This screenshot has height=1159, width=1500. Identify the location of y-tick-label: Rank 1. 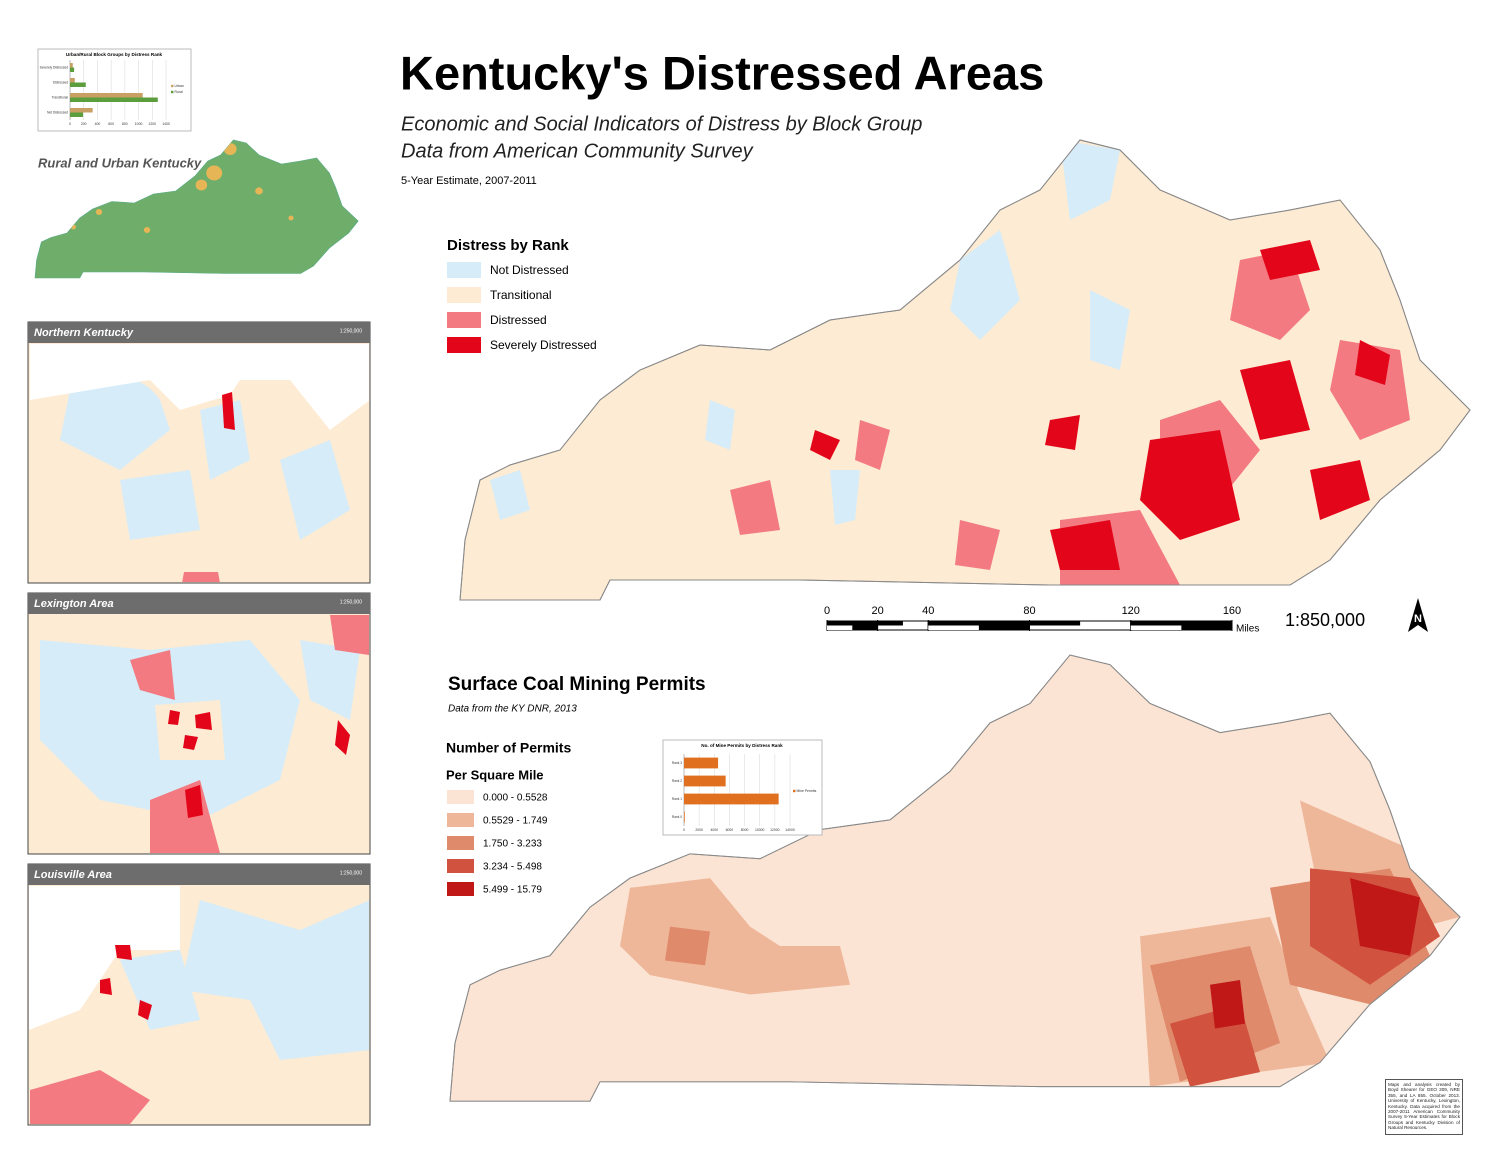
(677, 799).